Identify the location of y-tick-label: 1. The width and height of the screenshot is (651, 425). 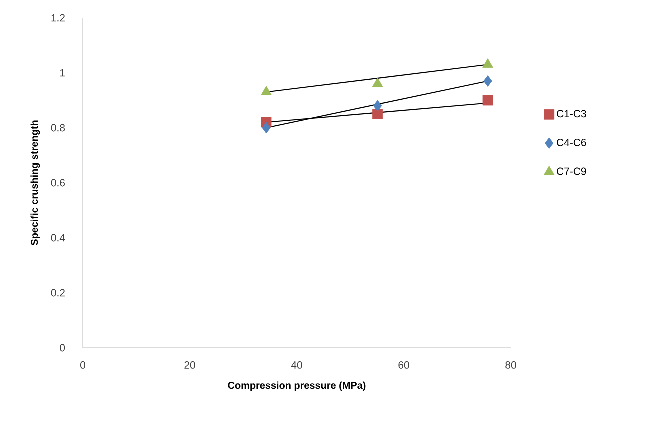
(62, 73).